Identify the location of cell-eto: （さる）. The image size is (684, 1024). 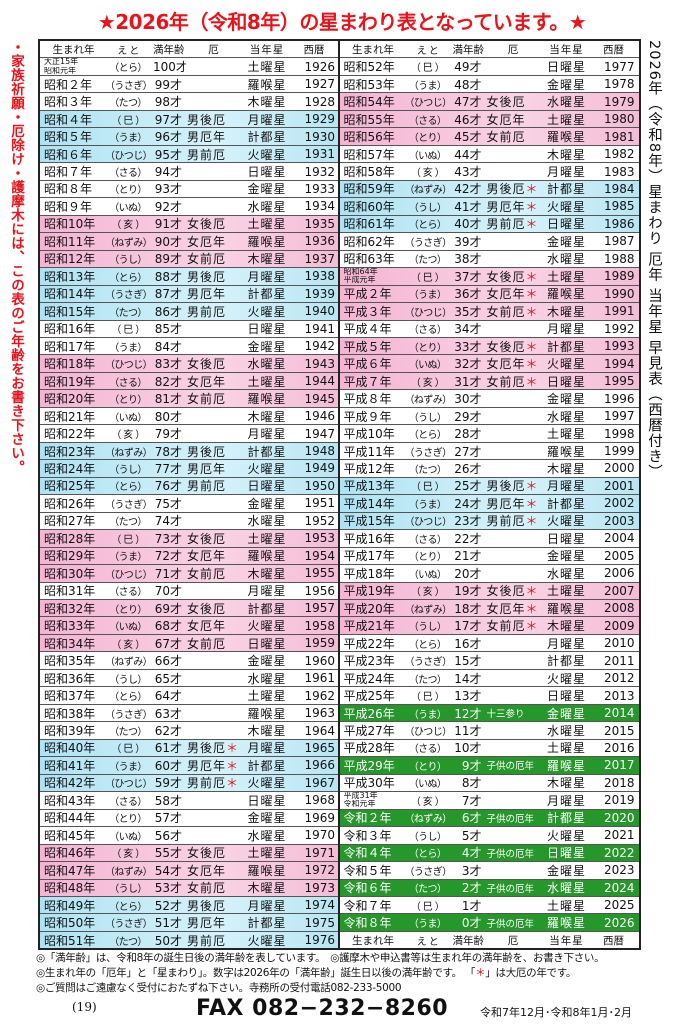
(427, 750).